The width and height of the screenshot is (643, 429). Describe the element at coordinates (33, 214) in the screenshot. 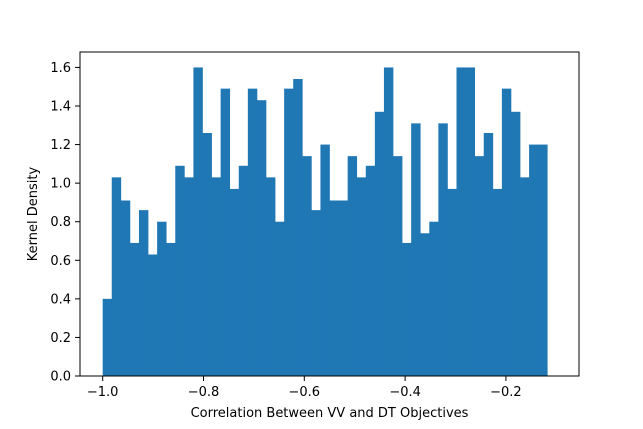

I see `y-axis-label: Kernel Density` at that location.